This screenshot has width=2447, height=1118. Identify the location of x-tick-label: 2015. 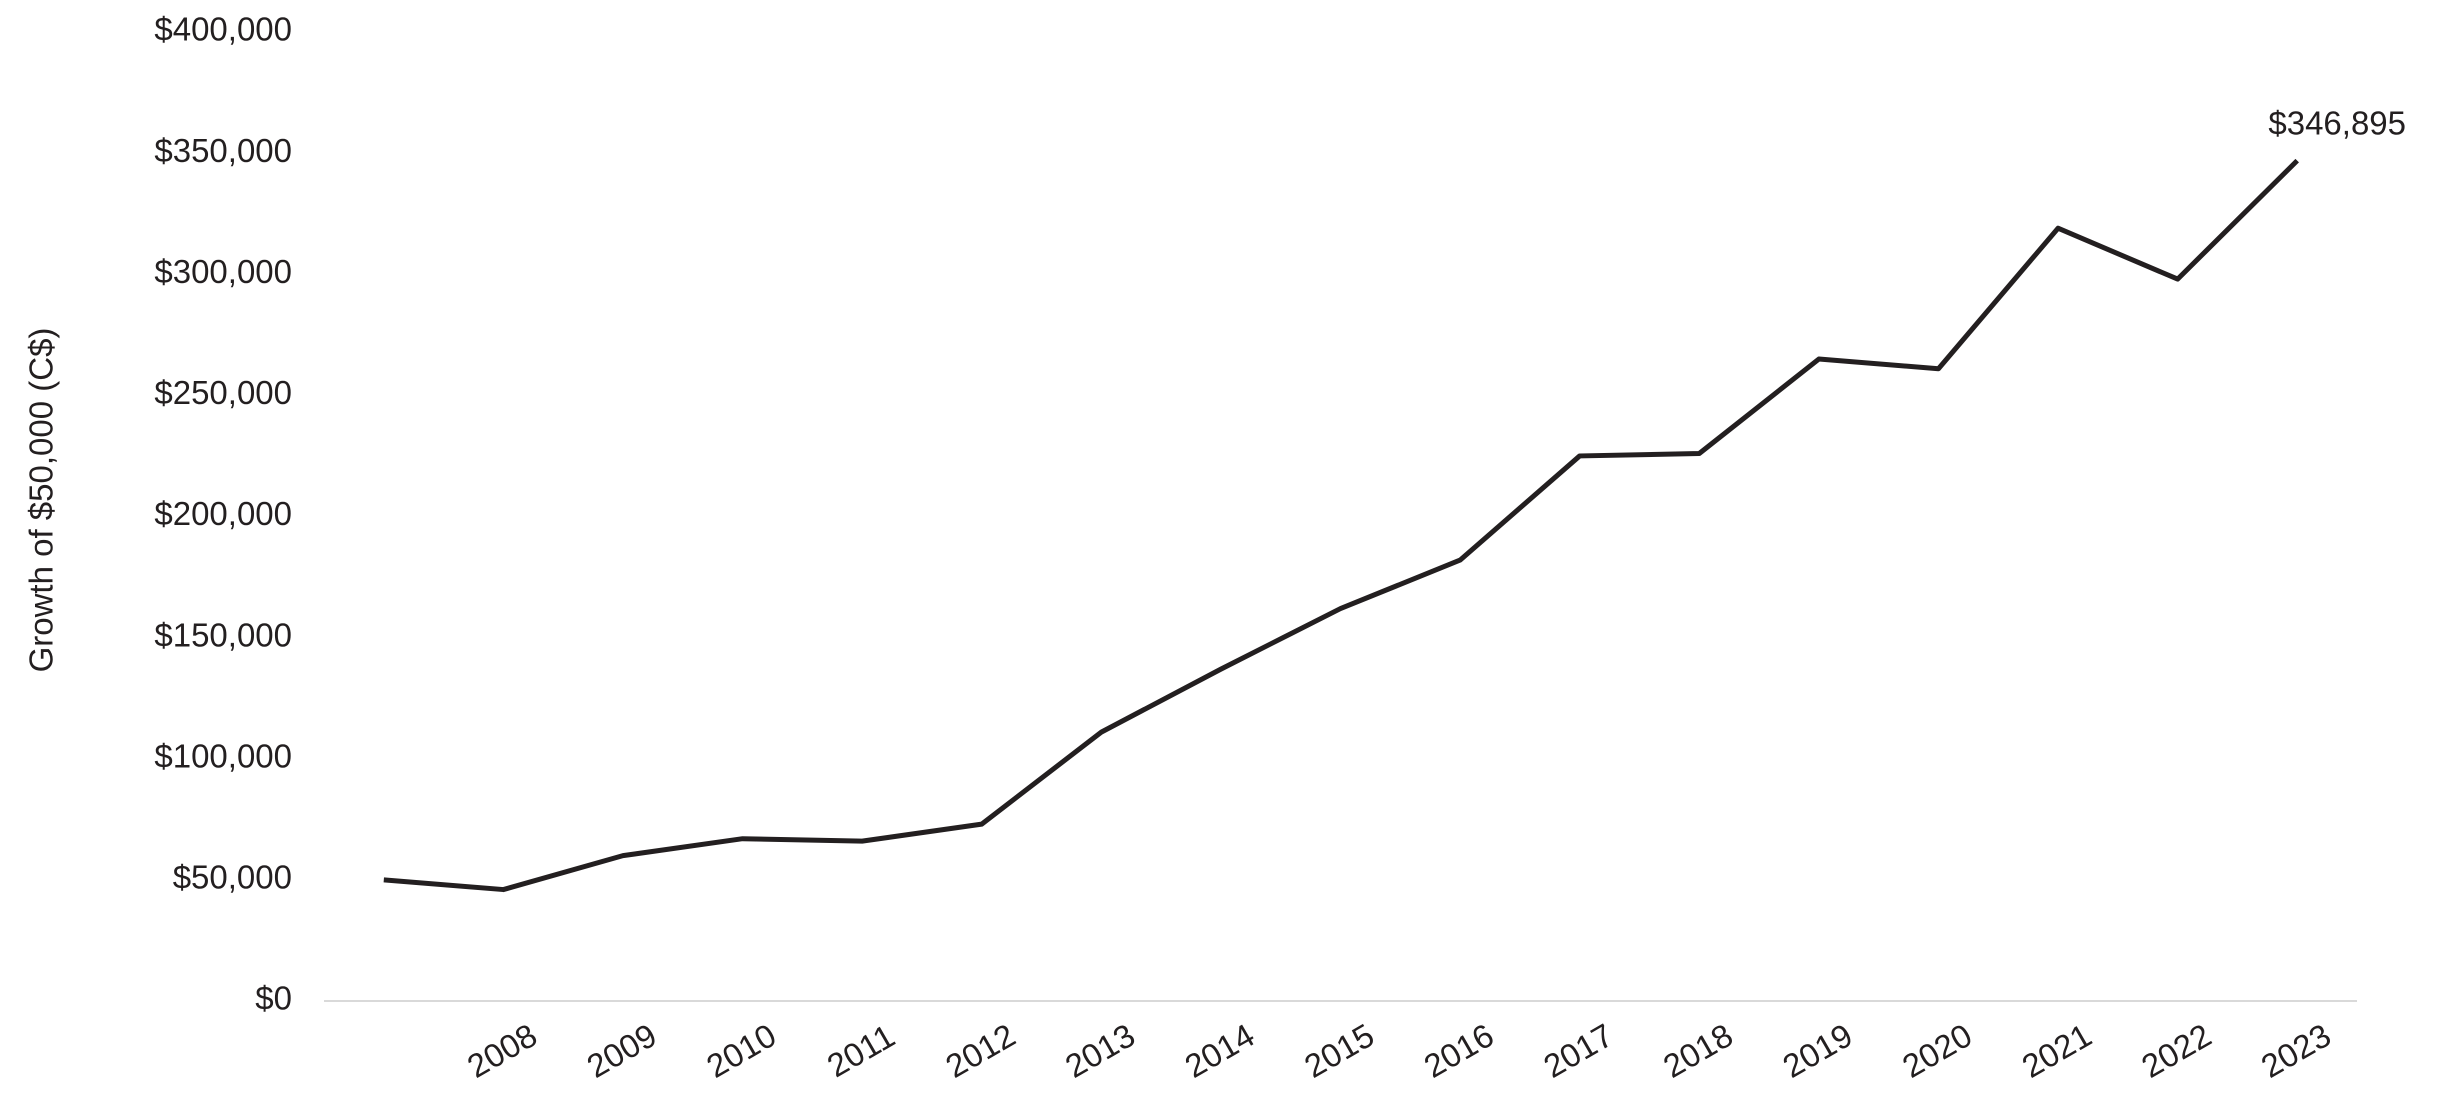
(1339, 1050).